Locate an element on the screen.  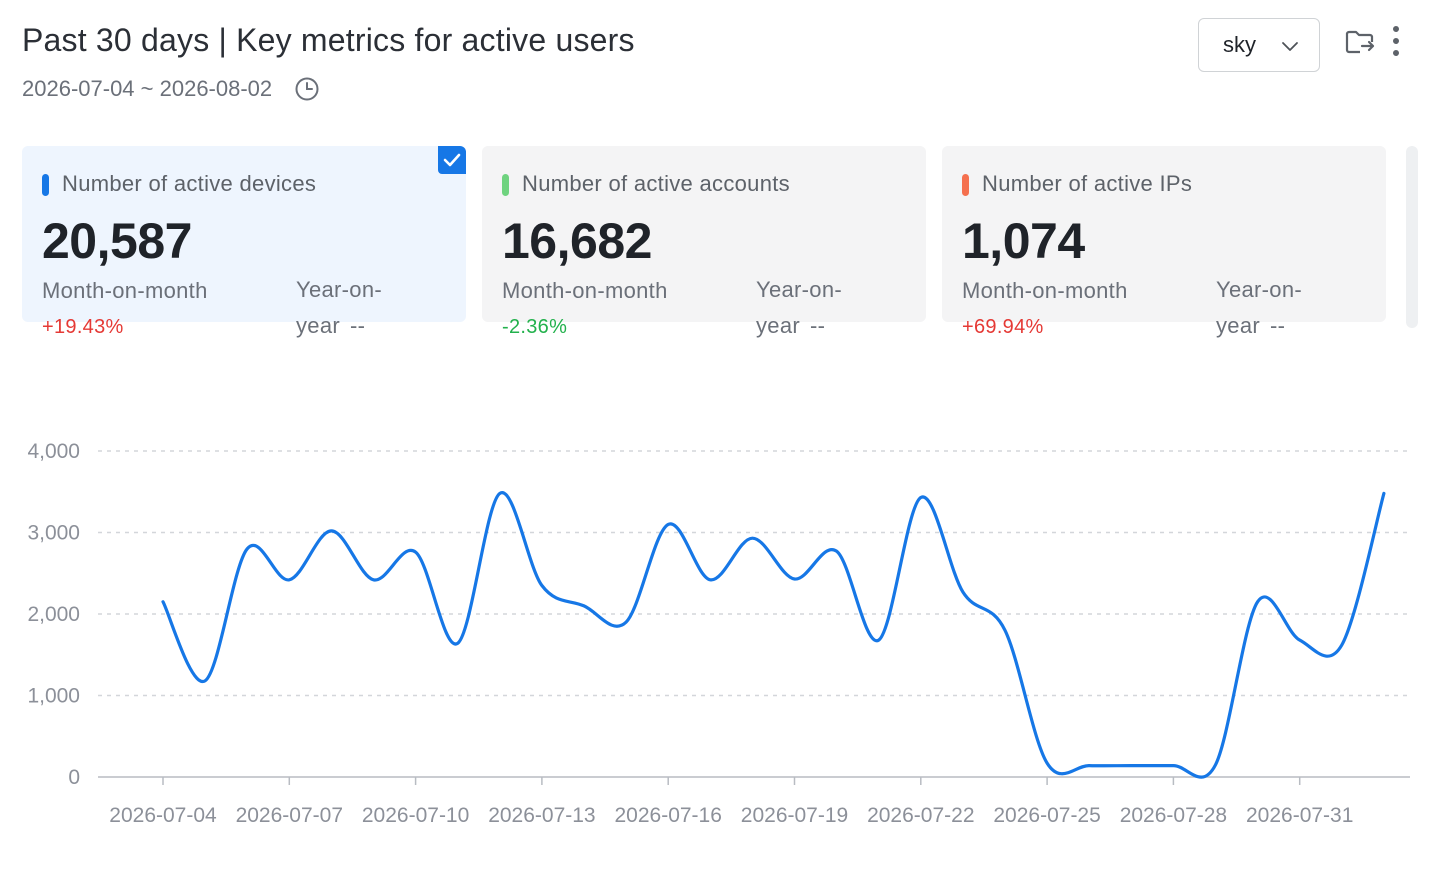
y-tick-label: 4,000 is located at coordinates (53, 451).